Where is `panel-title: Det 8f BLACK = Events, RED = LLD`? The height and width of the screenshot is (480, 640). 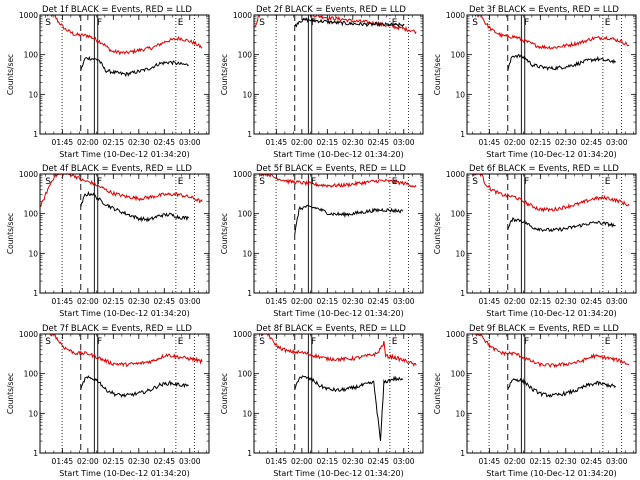
panel-title: Det 8f BLACK = Events, RED = LLD is located at coordinates (331, 329).